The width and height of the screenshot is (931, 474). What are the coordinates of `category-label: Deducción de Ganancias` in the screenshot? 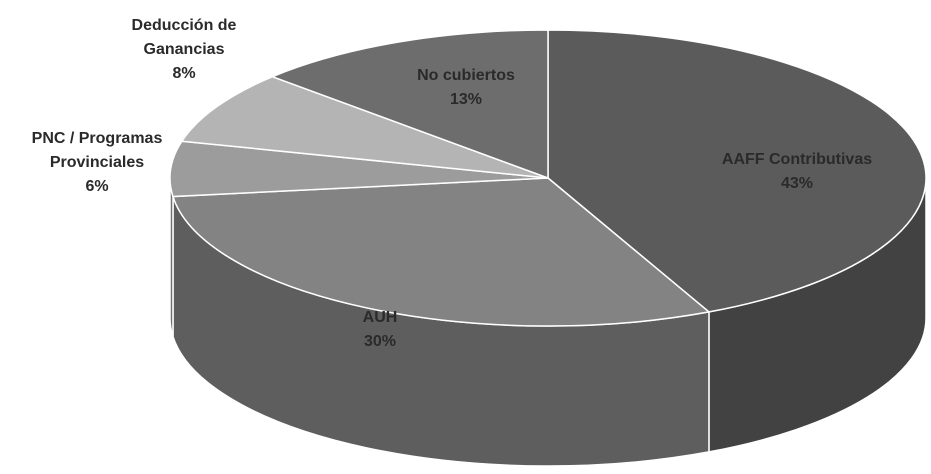 It's located at (184, 37).